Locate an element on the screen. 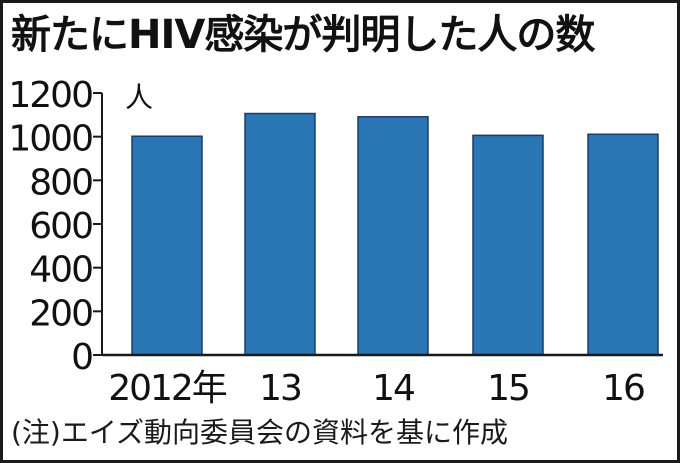  chart-title: 新たにHIV感染が判明した人の数 is located at coordinates (303, 35).